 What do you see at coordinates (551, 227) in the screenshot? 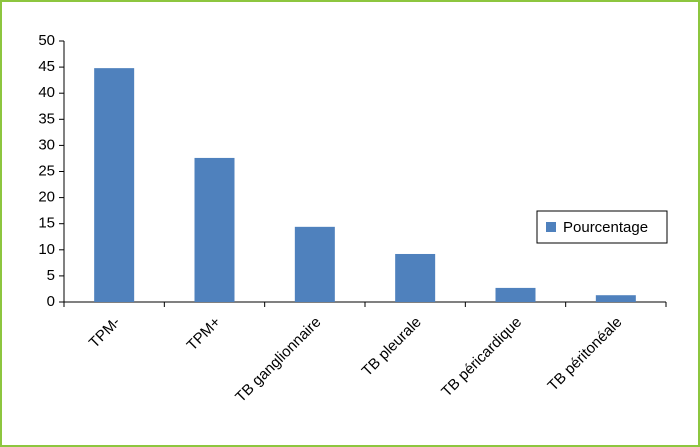
I see `legend-swatch` at bounding box center [551, 227].